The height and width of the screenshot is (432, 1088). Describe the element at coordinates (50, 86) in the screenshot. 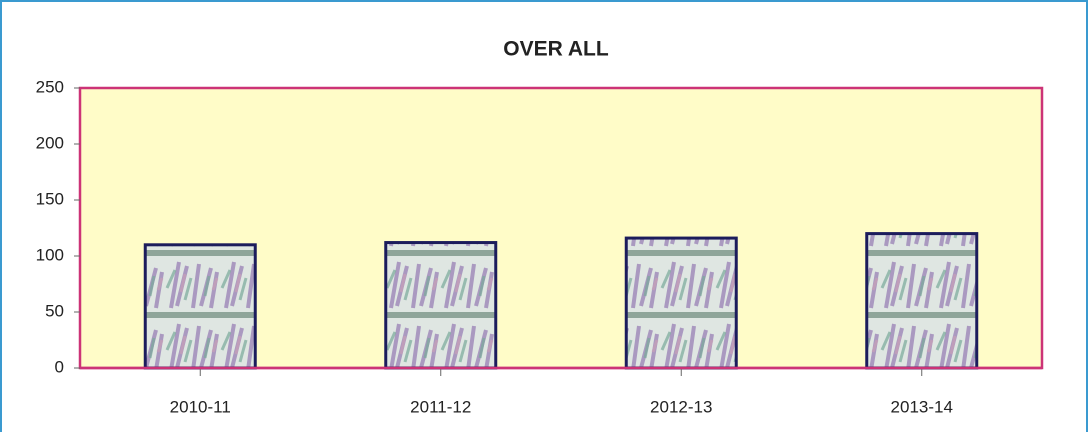

I see `y-tick-label: 250` at that location.